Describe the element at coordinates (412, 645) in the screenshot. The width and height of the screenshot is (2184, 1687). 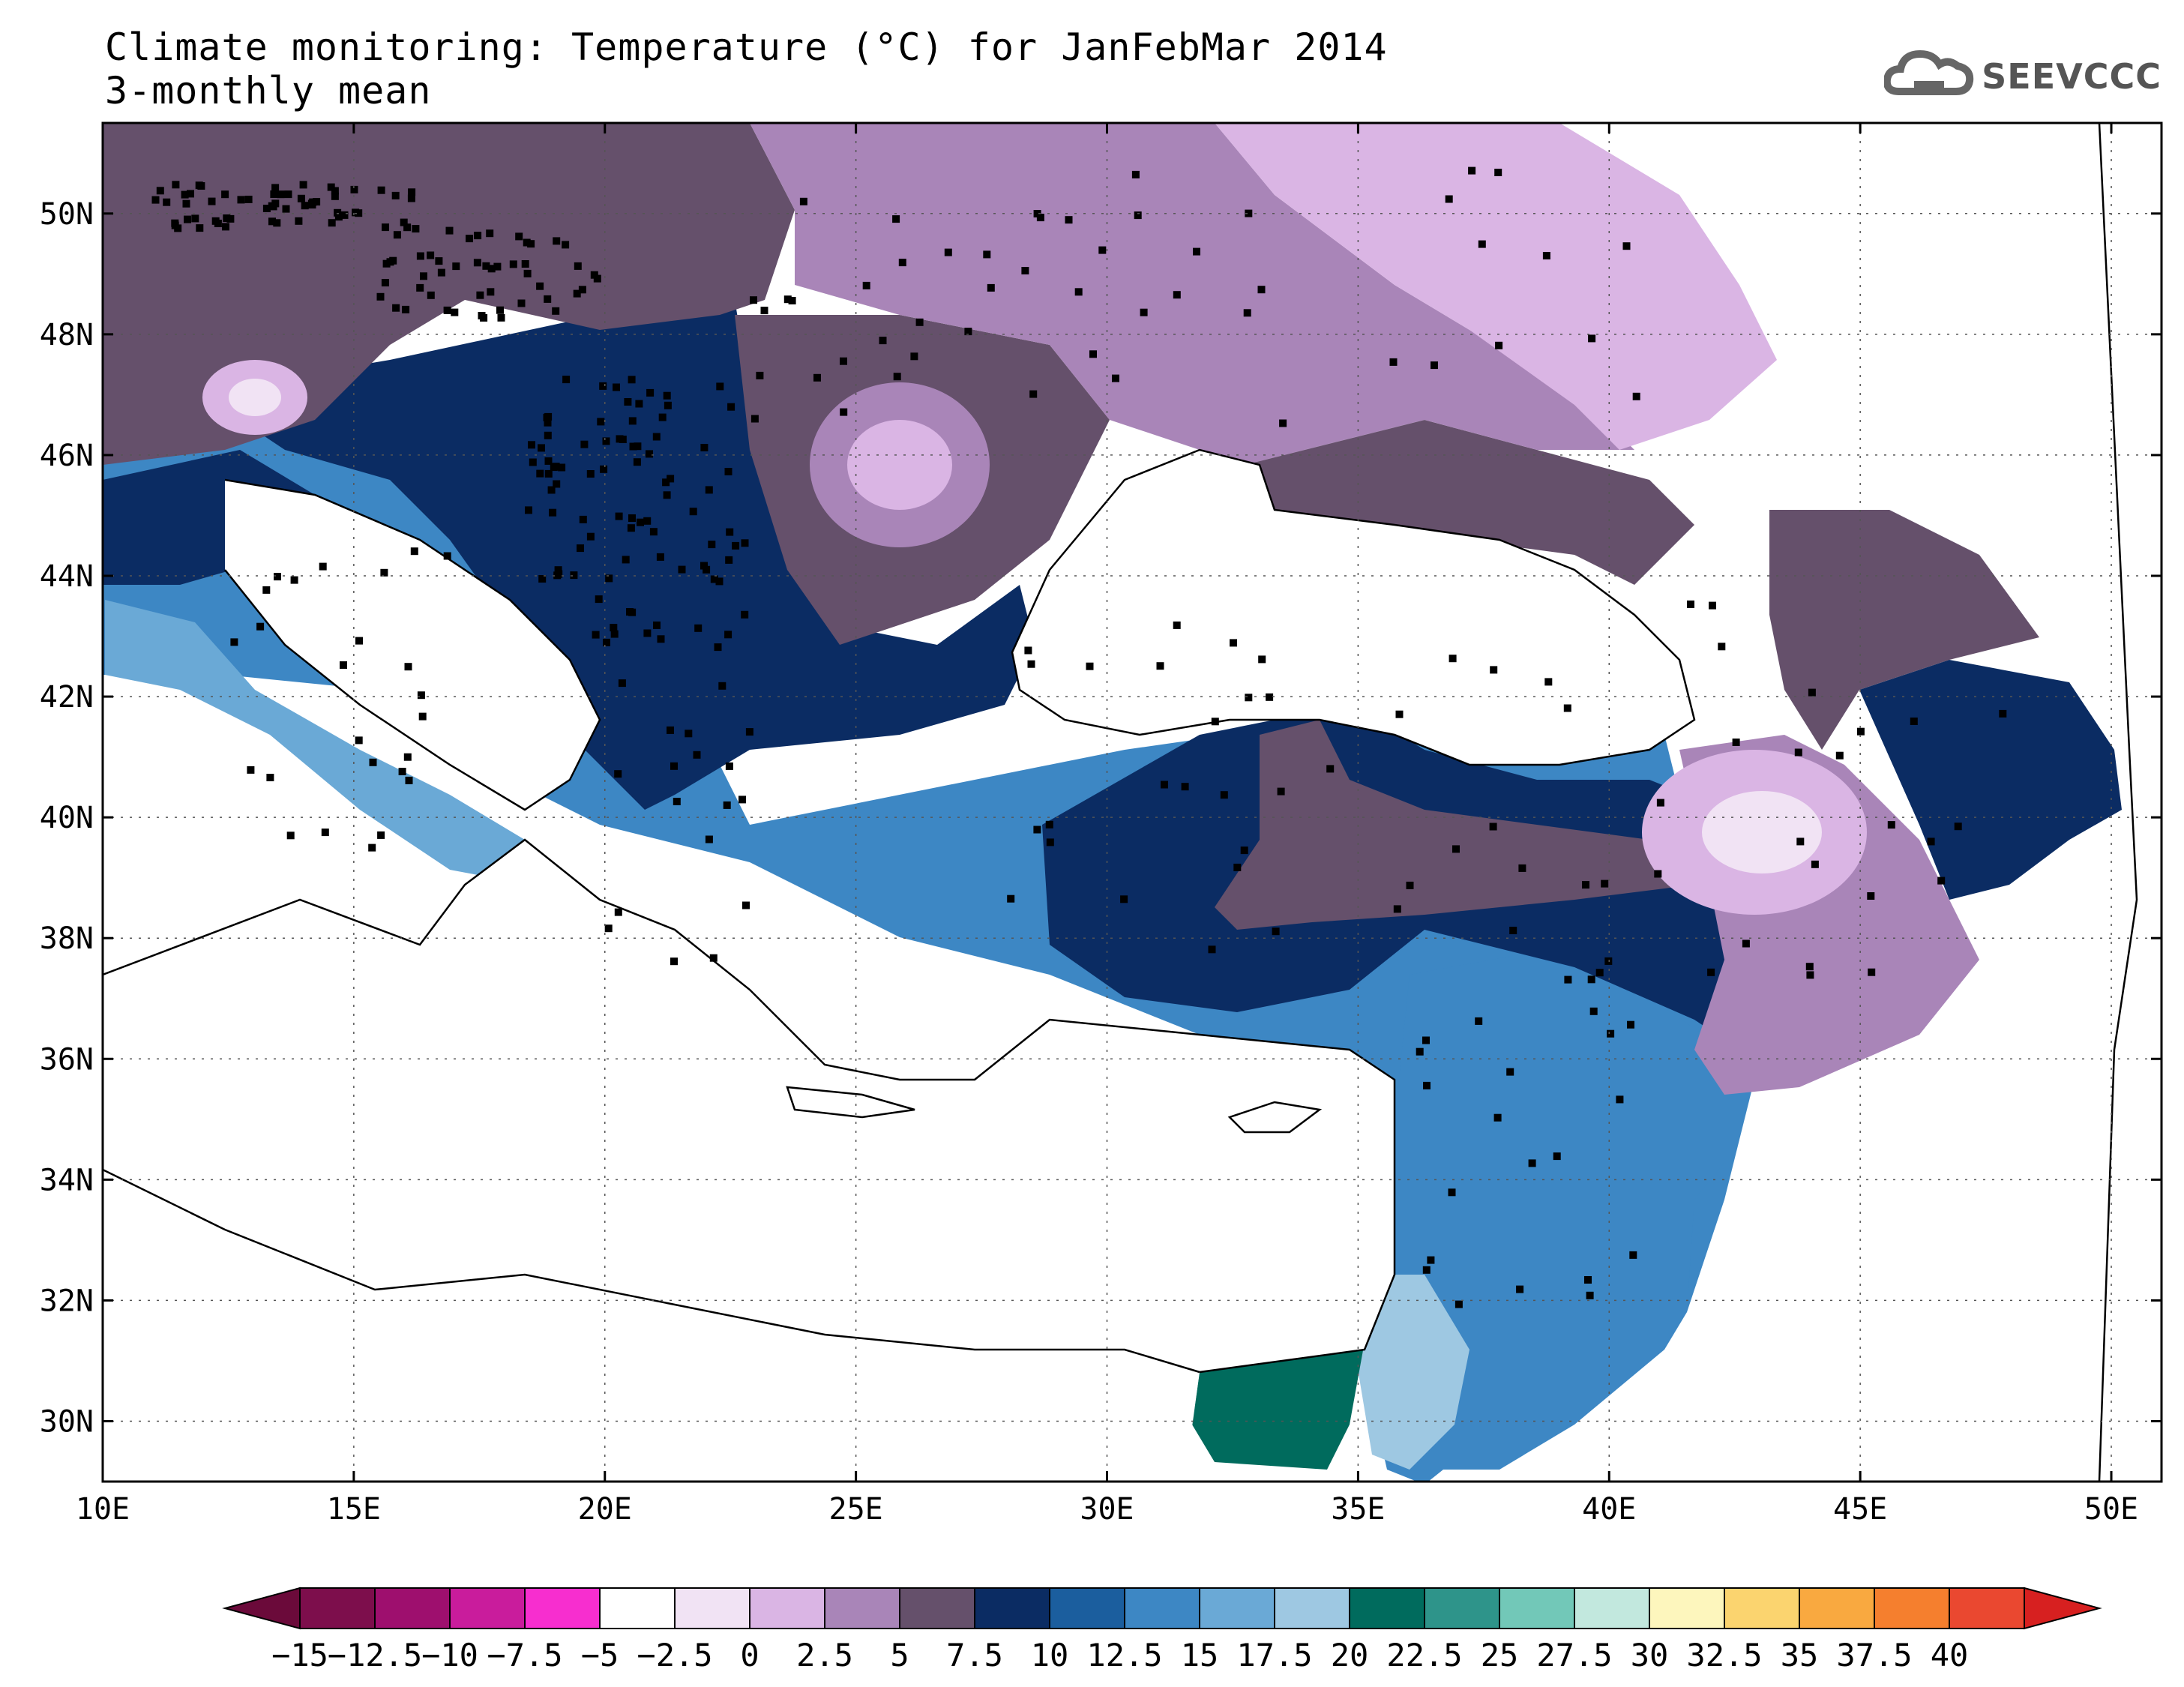
I see `adriatic-sea` at that location.